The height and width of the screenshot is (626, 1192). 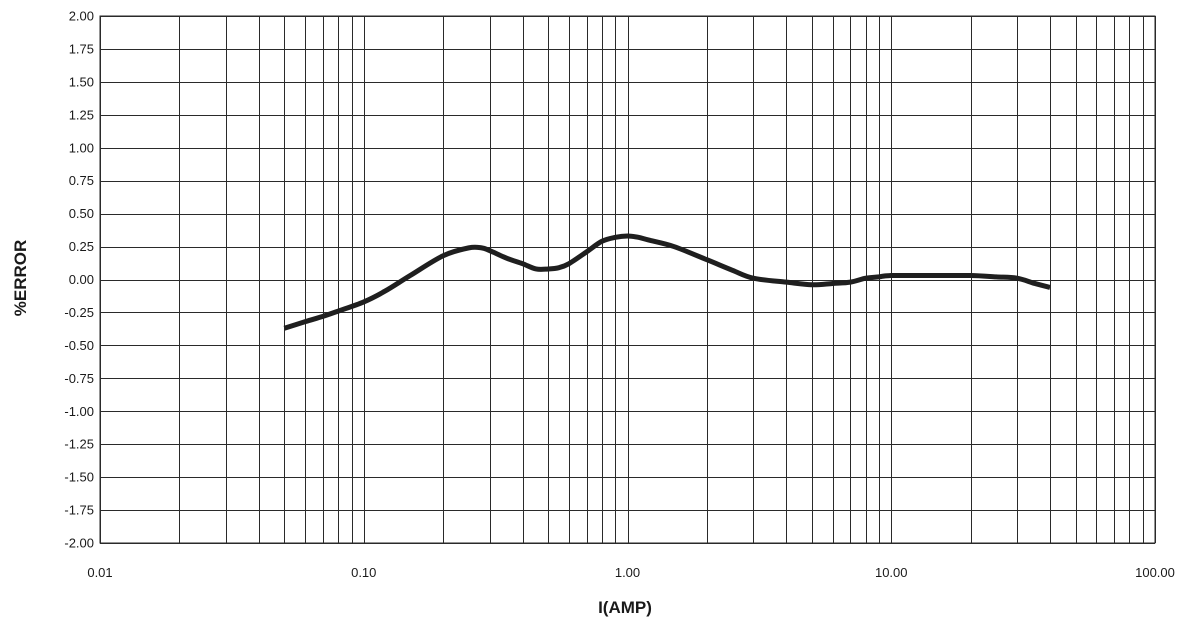 I want to click on y-tick-label: -2.00, so click(x=79, y=543).